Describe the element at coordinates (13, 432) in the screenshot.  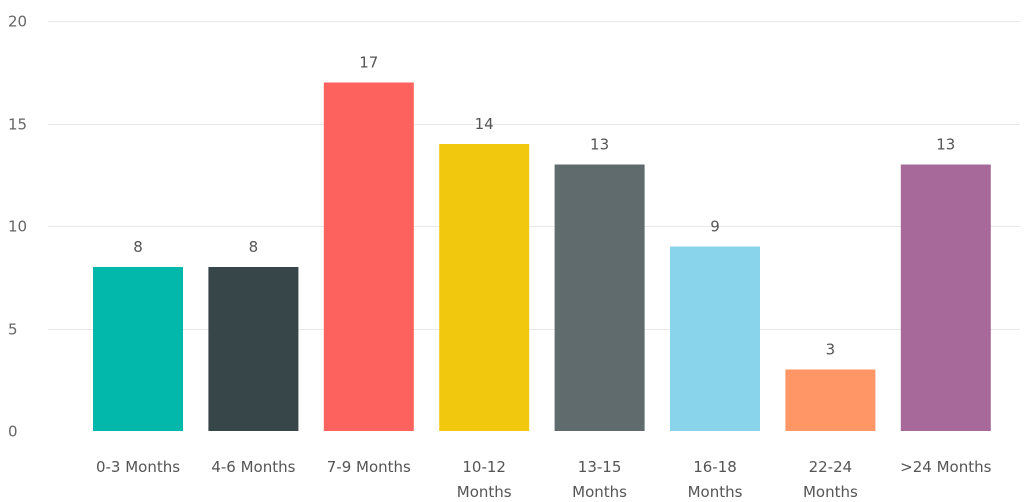
I see `y-tick-label: 0` at that location.